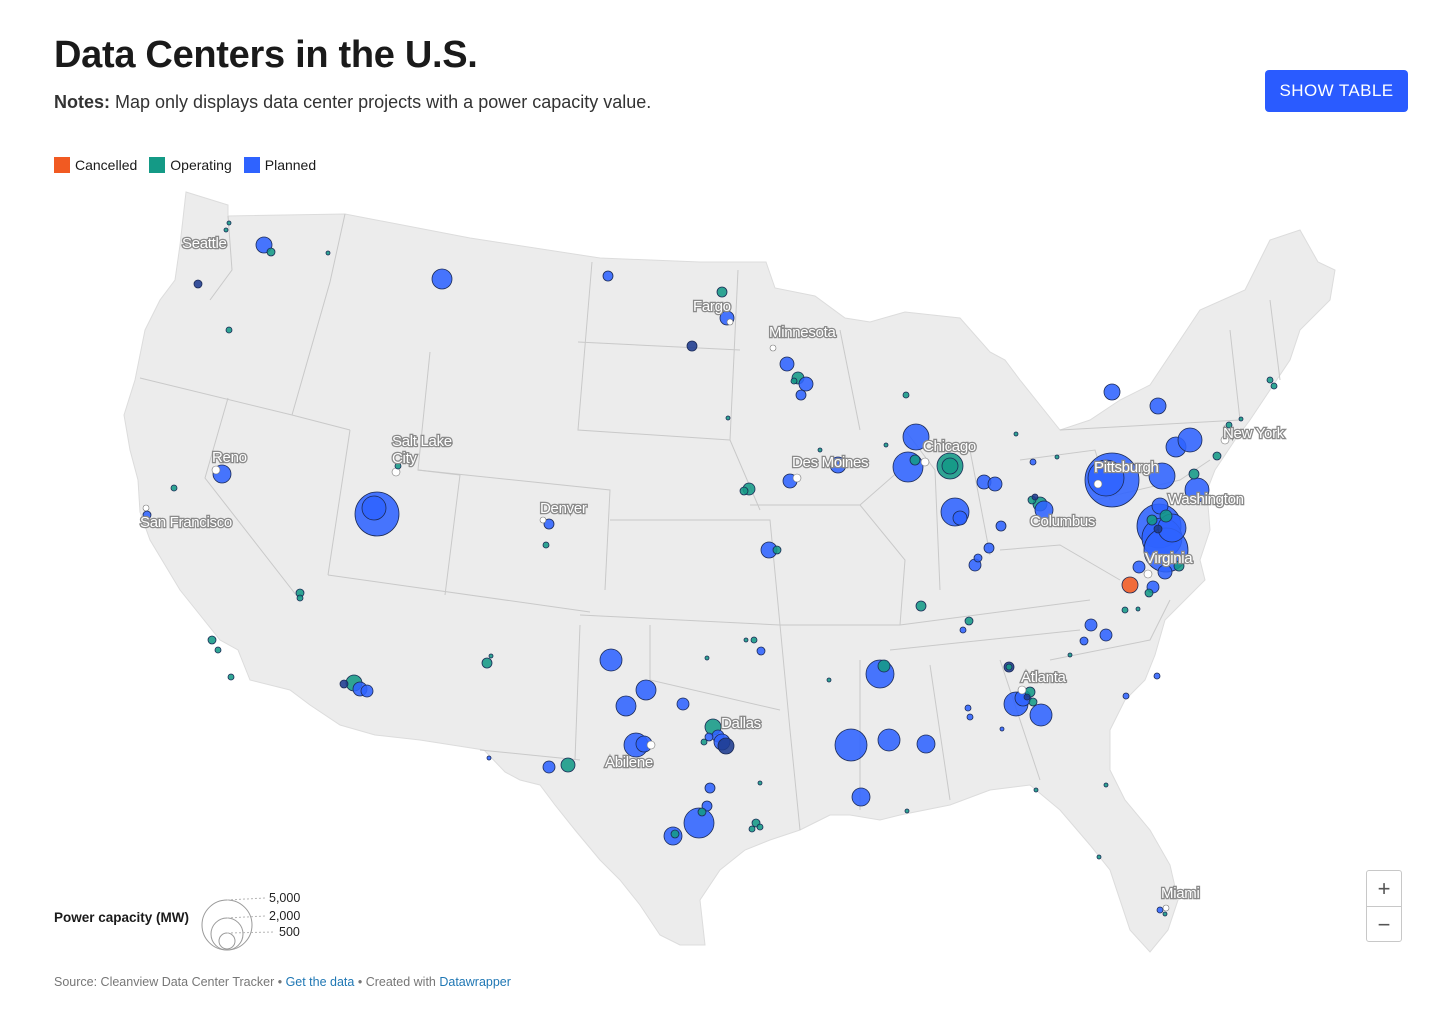  Describe the element at coordinates (190, 165) in the screenshot. I see `legend-item-operating: Operating` at that location.